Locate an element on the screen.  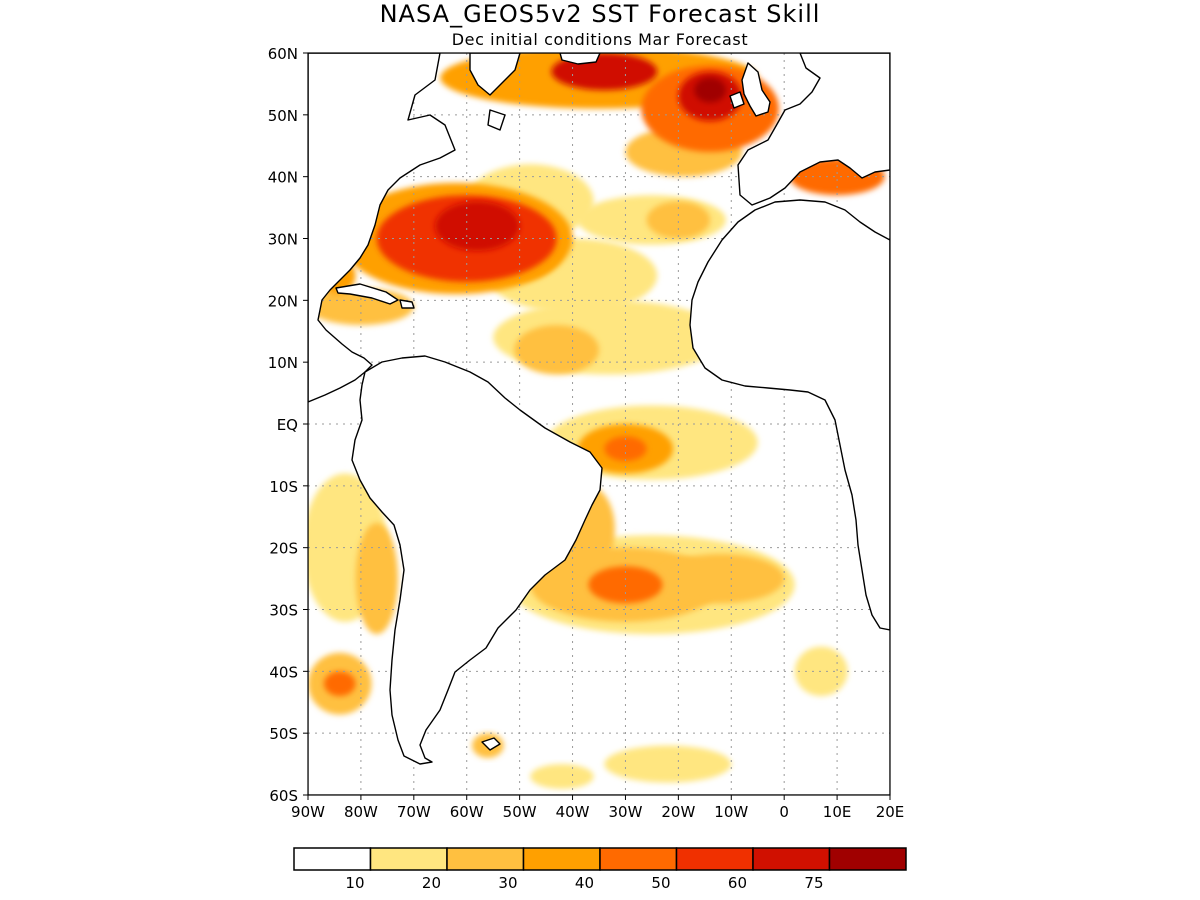
lat-tick-label: 50S is located at coordinates (283, 734).